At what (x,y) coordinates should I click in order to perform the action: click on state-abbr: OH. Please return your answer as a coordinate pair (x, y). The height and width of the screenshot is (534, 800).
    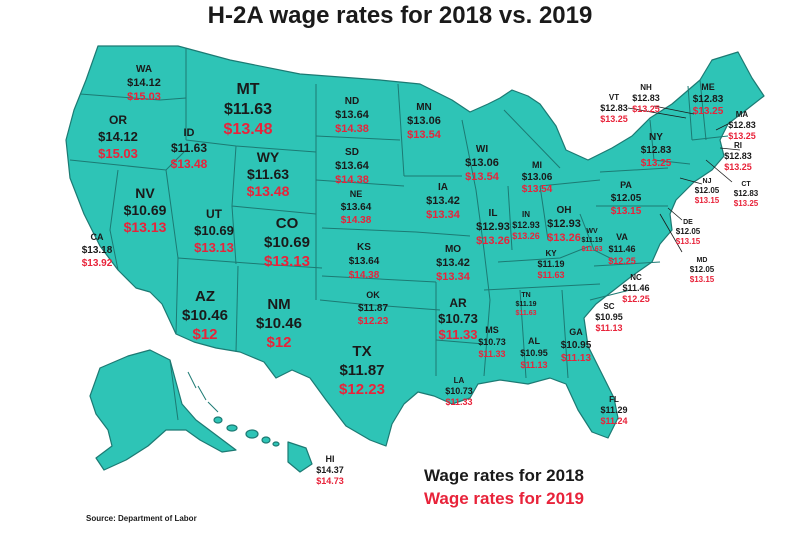
    Looking at the image, I should click on (564, 210).